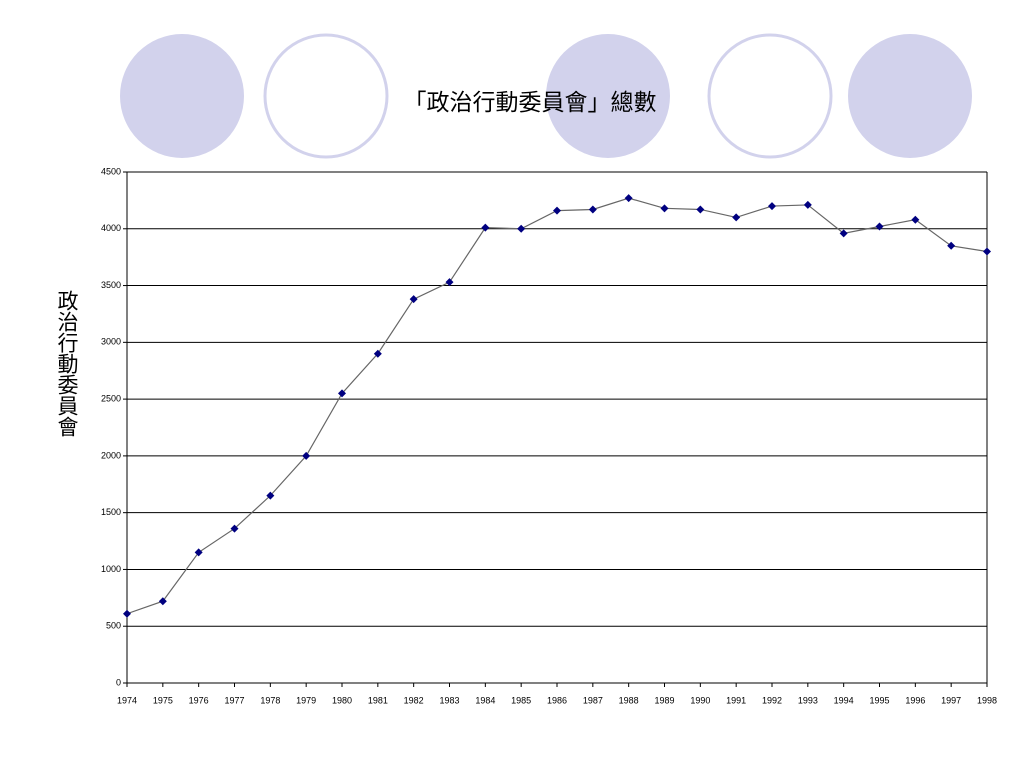 This screenshot has height=768, width=1024. I want to click on y-tick-label: 2500, so click(111, 398).